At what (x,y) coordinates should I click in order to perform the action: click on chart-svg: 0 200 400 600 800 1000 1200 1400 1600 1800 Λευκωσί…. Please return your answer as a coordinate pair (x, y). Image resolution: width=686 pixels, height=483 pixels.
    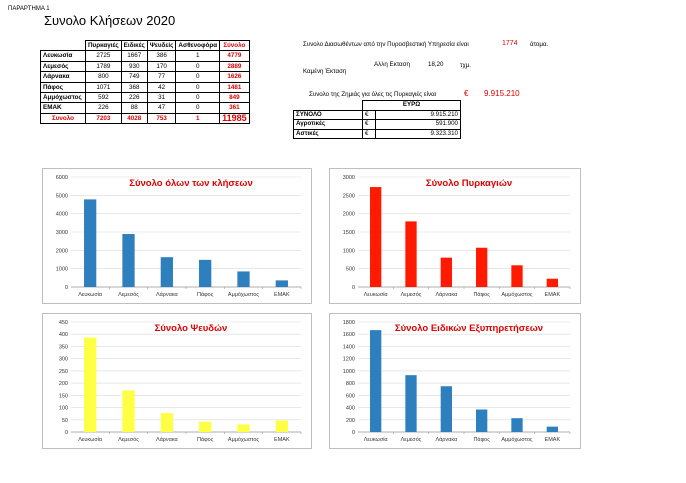
    Looking at the image, I should click on (457, 381).